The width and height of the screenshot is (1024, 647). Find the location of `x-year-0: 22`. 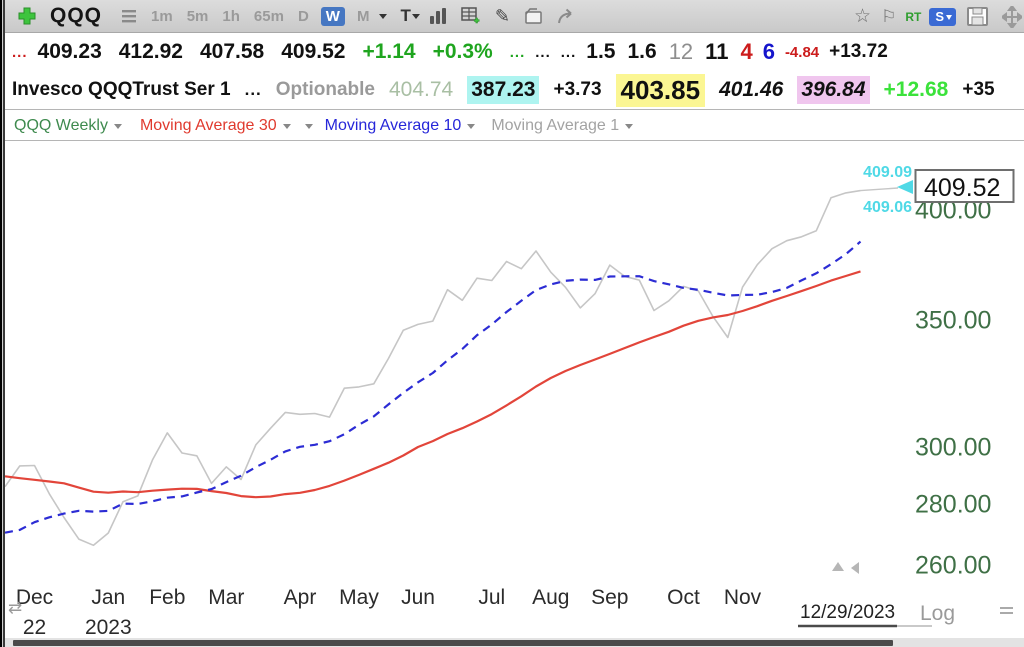

x-year-0: 22 is located at coordinates (34, 627).